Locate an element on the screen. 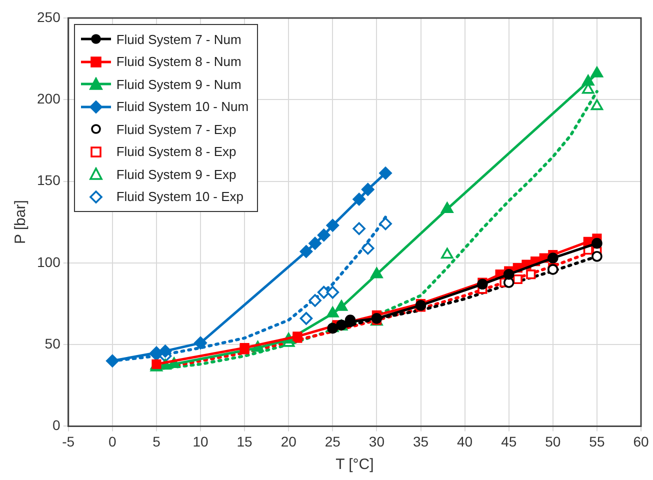  x-tick-label: 15 is located at coordinates (244, 441).